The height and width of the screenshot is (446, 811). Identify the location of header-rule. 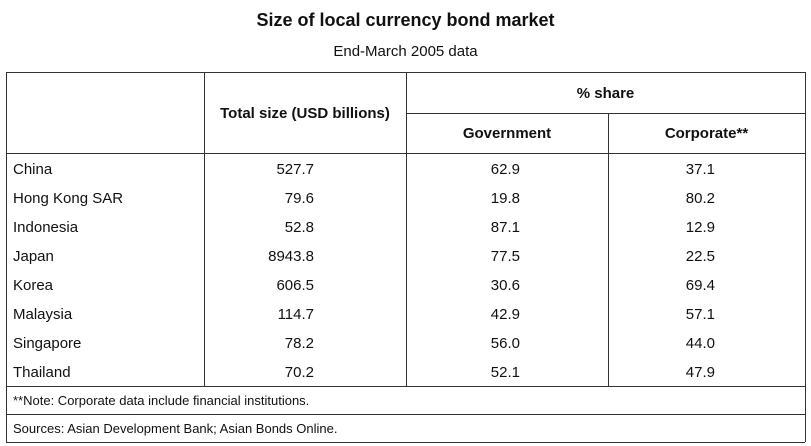
(405, 153).